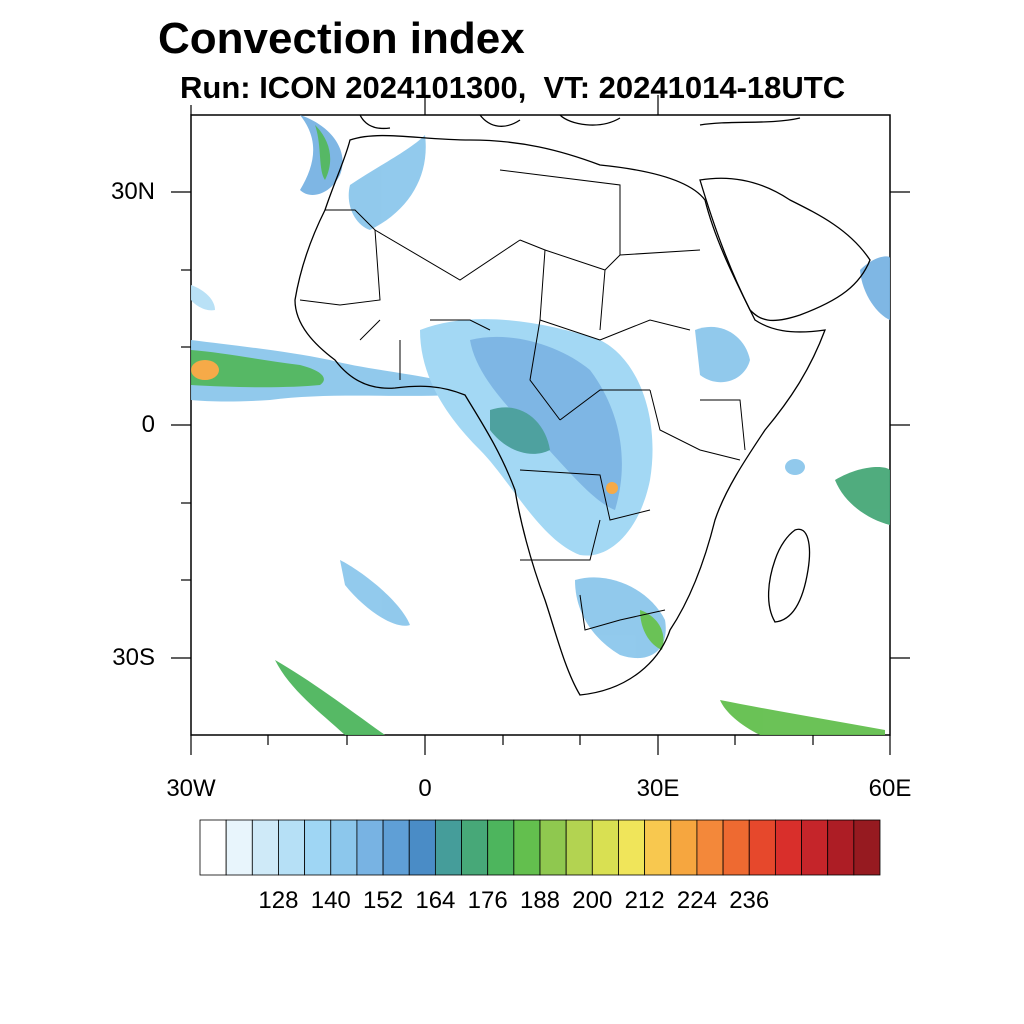  What do you see at coordinates (540, 900) in the screenshot?
I see `colorbar-label: 188` at bounding box center [540, 900].